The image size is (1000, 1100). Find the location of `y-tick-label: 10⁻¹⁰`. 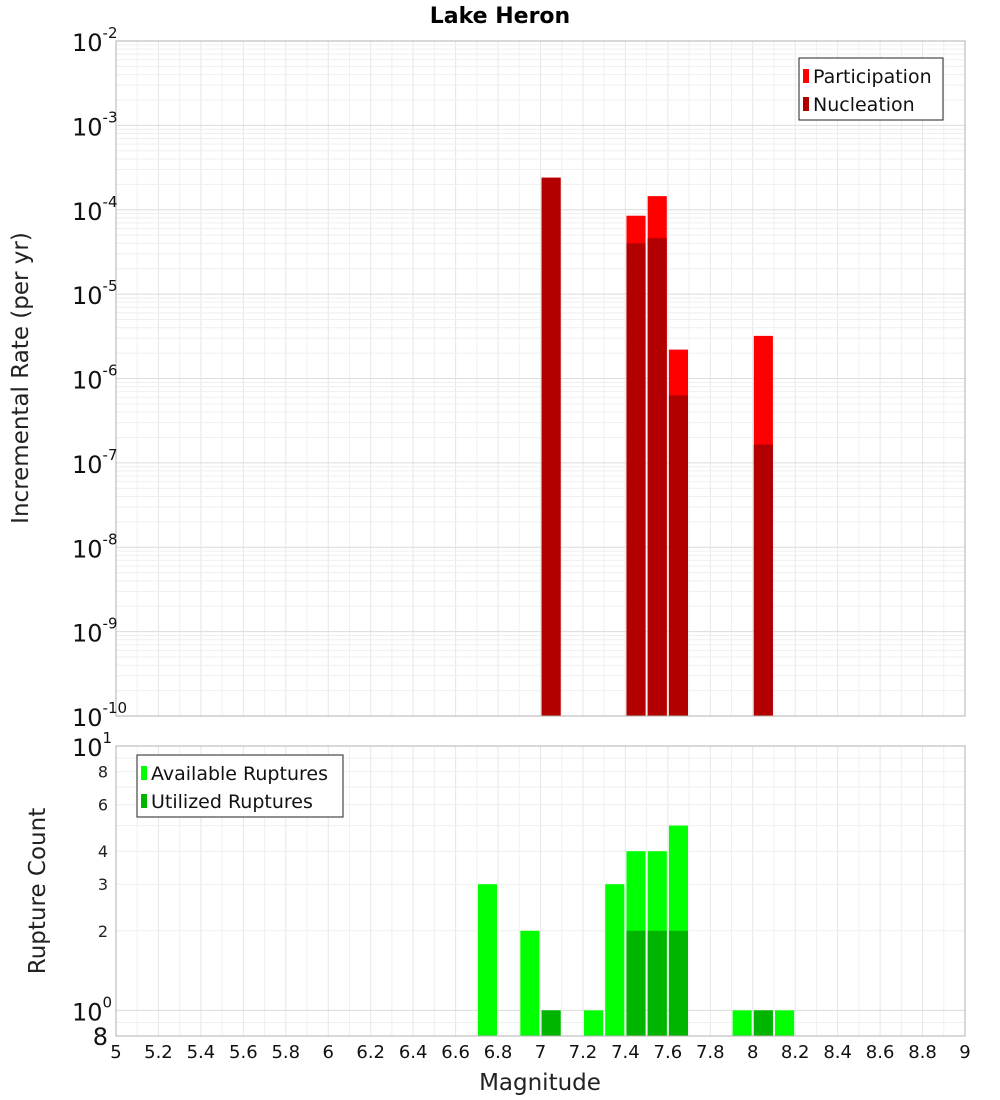

y-tick-label: 10⁻¹⁰ is located at coordinates (99, 715).